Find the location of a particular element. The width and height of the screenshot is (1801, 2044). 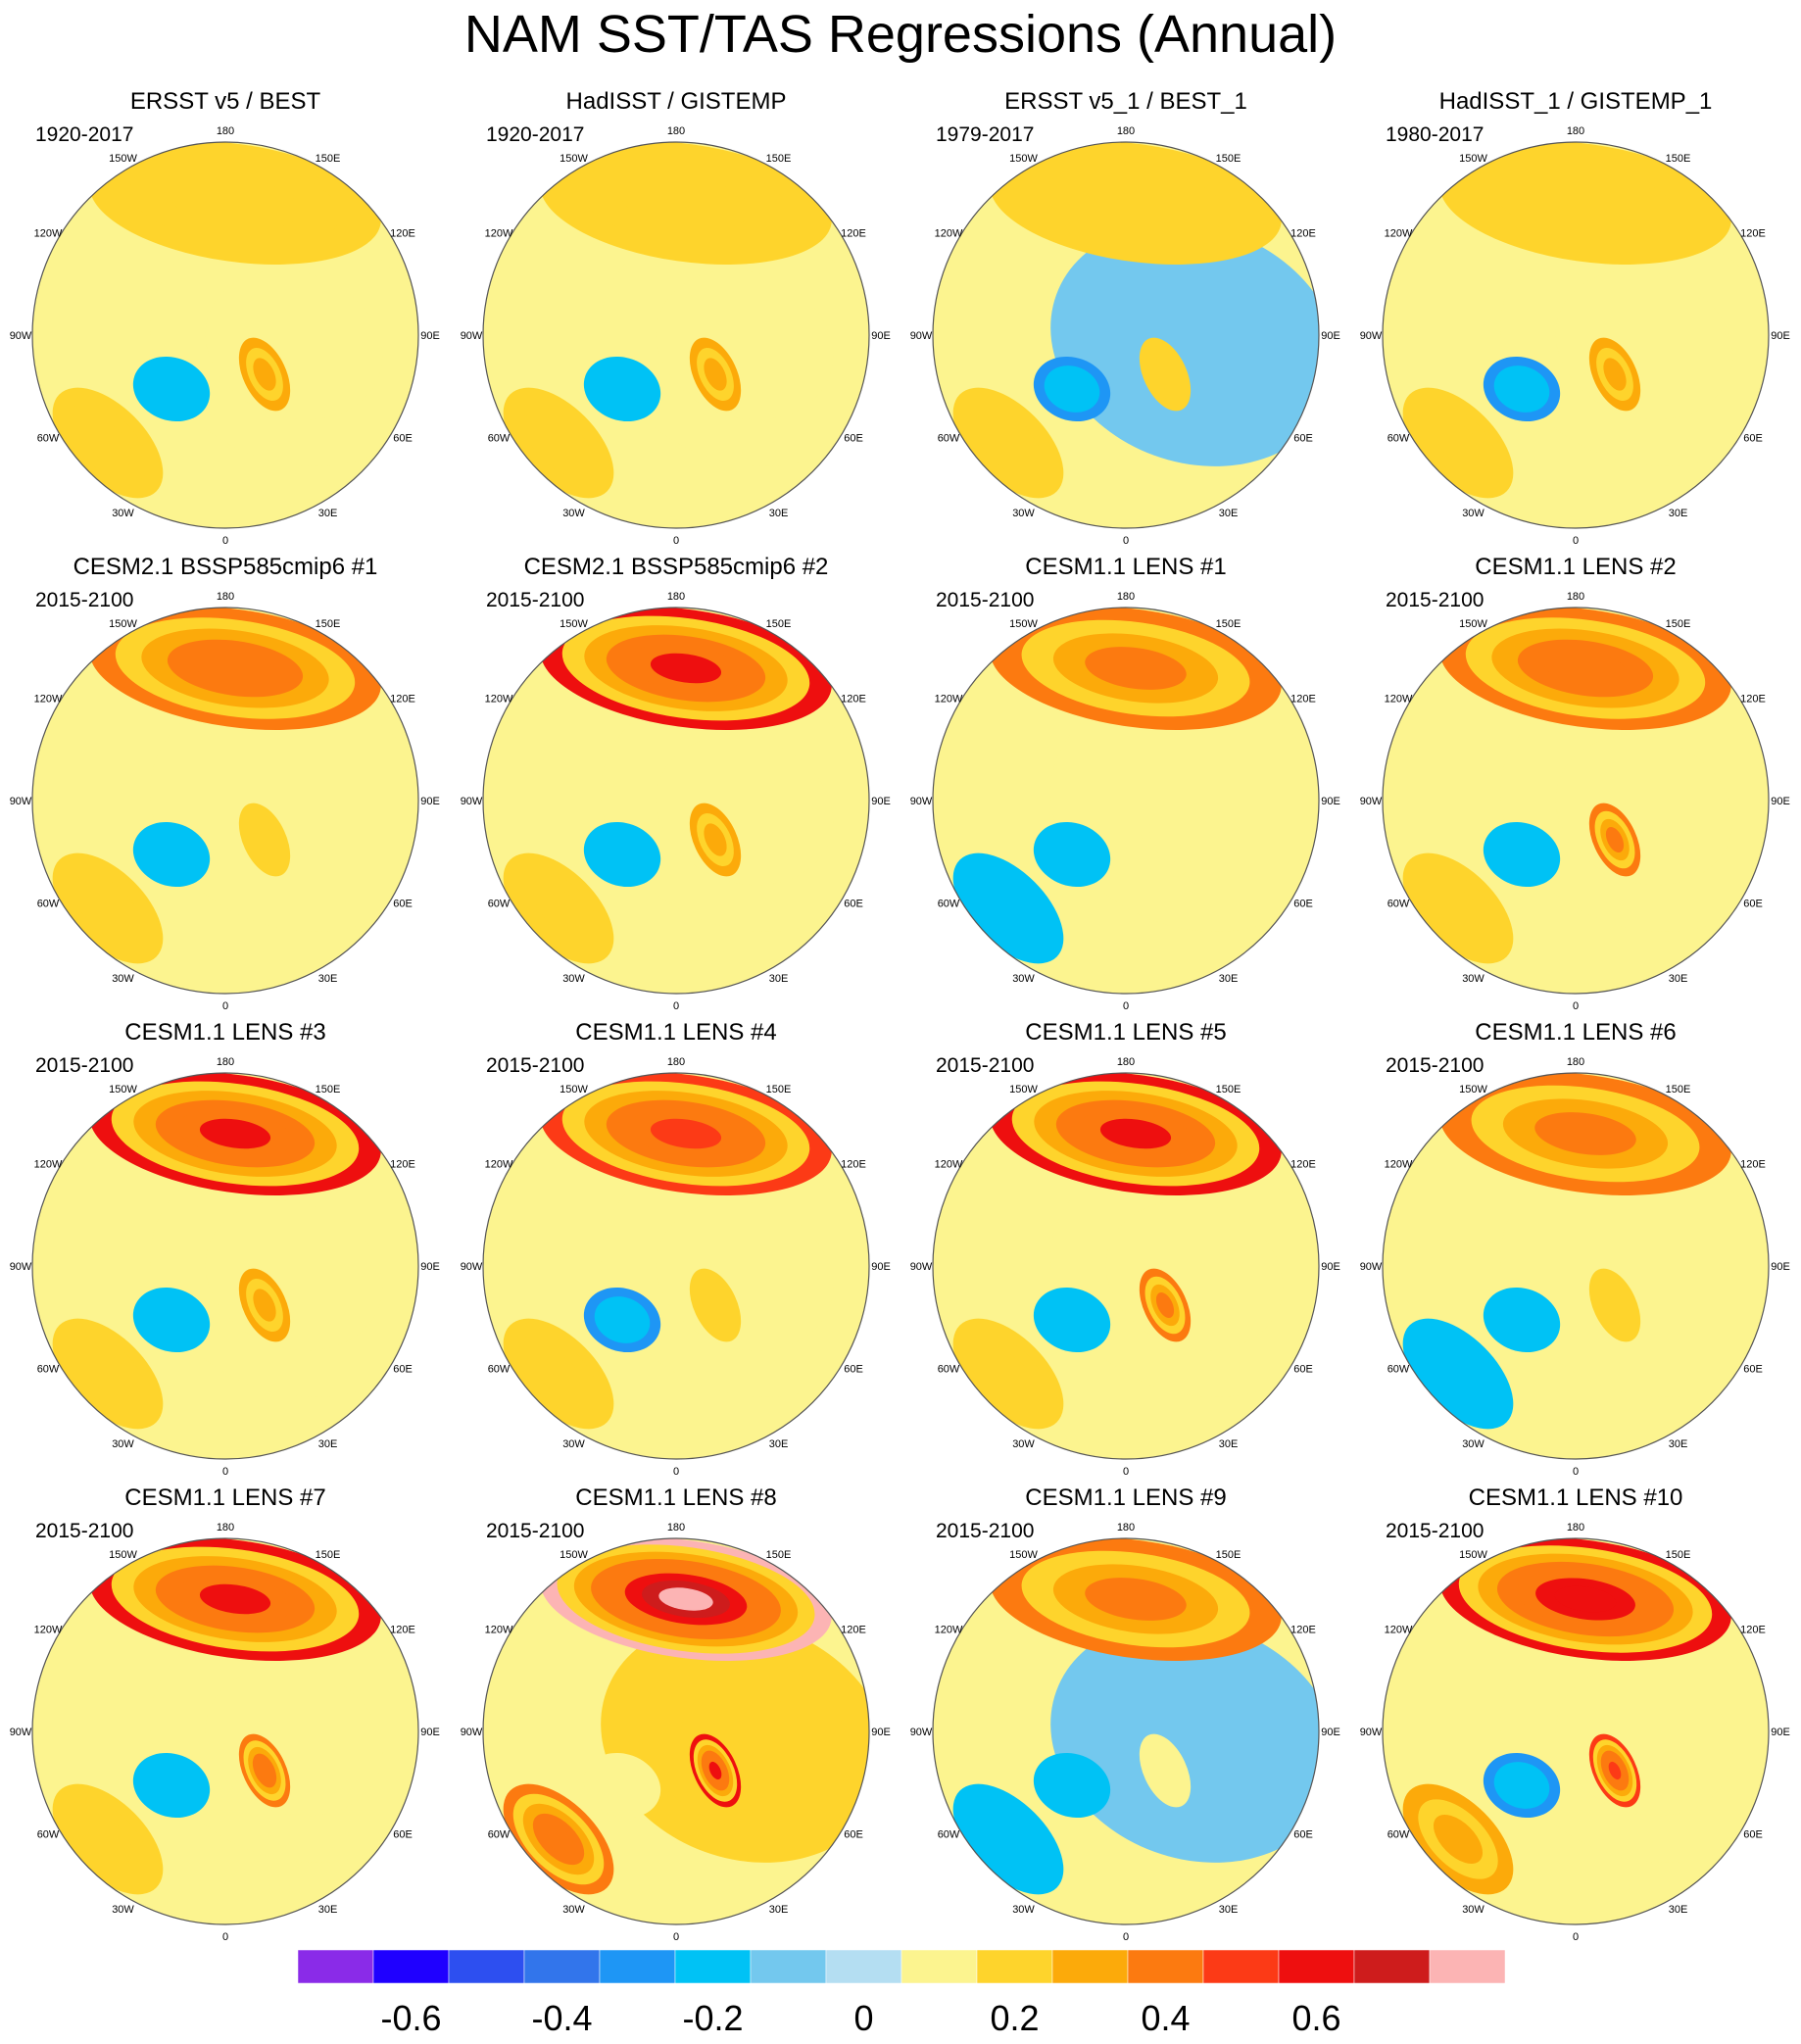

panel-title: CESM1.1 LENS #4 is located at coordinates (676, 1032).